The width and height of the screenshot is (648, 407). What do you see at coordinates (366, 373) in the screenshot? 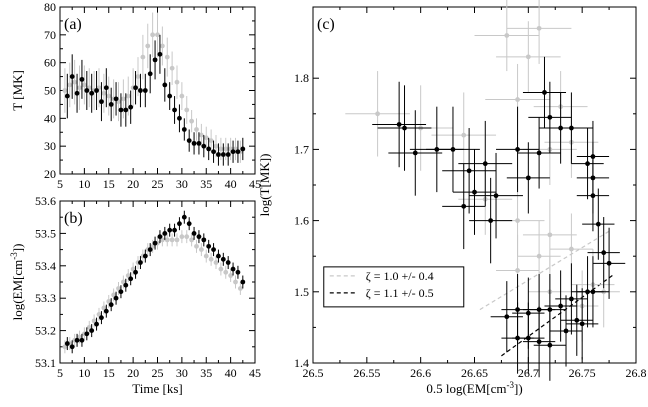
I see `x-tick-label-c: 26.55` at bounding box center [366, 373].